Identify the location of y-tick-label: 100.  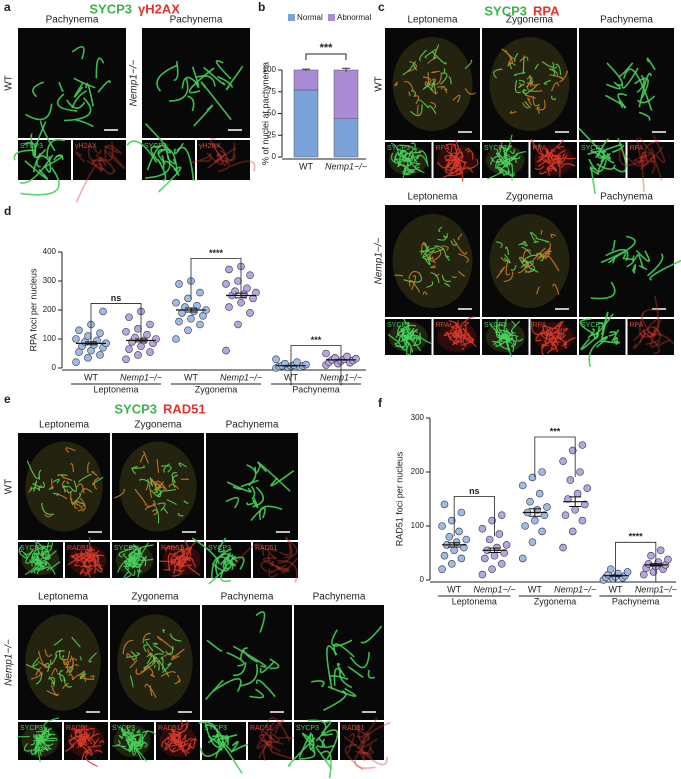
(418, 525).